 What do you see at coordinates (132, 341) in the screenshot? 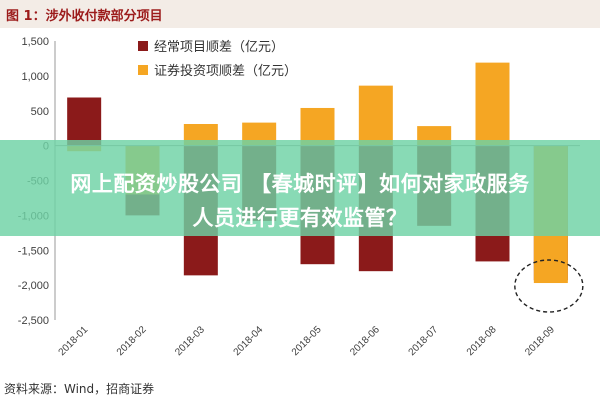
I see `x-tick-label: 2018-02` at bounding box center [132, 341].